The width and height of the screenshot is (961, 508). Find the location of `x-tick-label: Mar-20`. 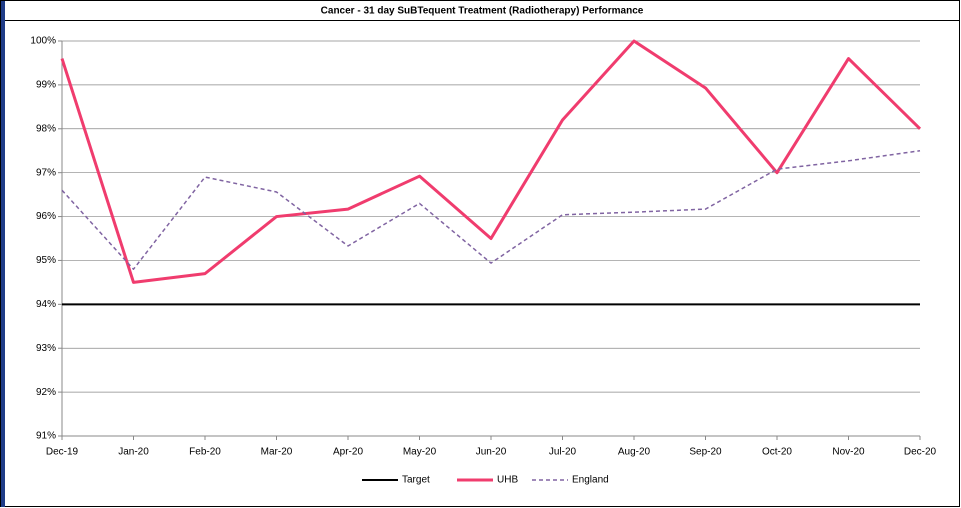

x-tick-label: Mar-20 is located at coordinates (277, 452).